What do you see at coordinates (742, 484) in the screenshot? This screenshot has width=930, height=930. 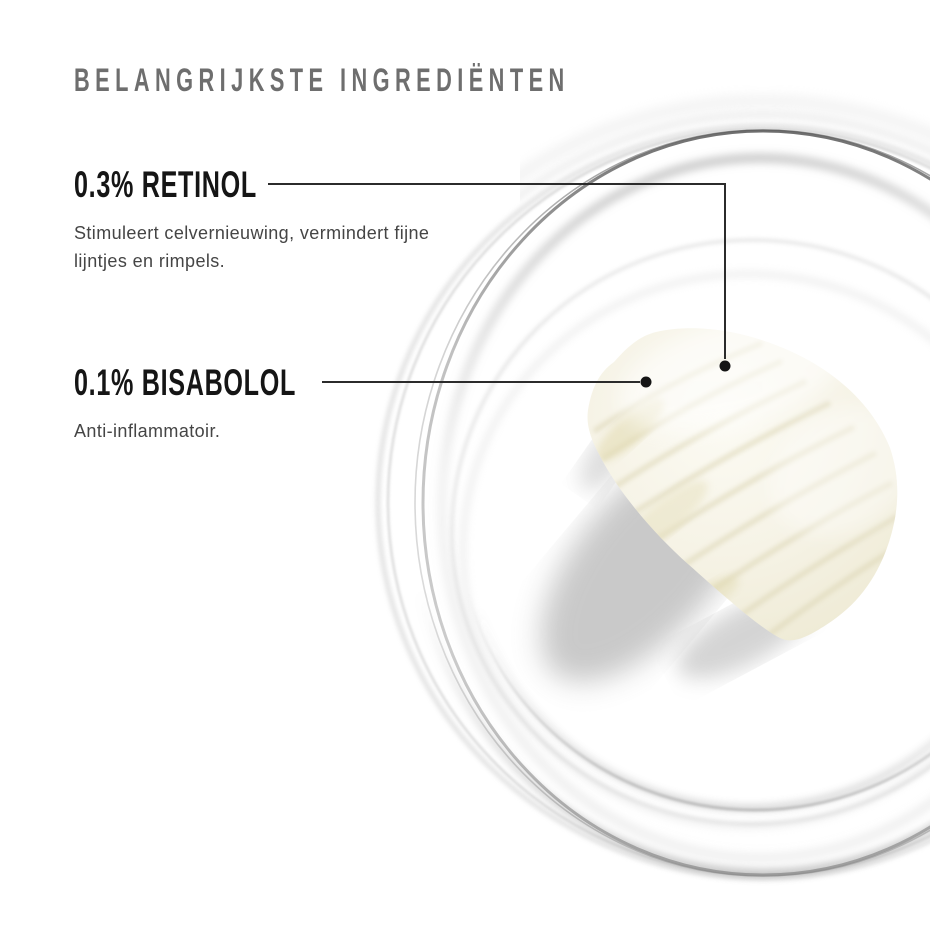 I see `cream-swatch` at bounding box center [742, 484].